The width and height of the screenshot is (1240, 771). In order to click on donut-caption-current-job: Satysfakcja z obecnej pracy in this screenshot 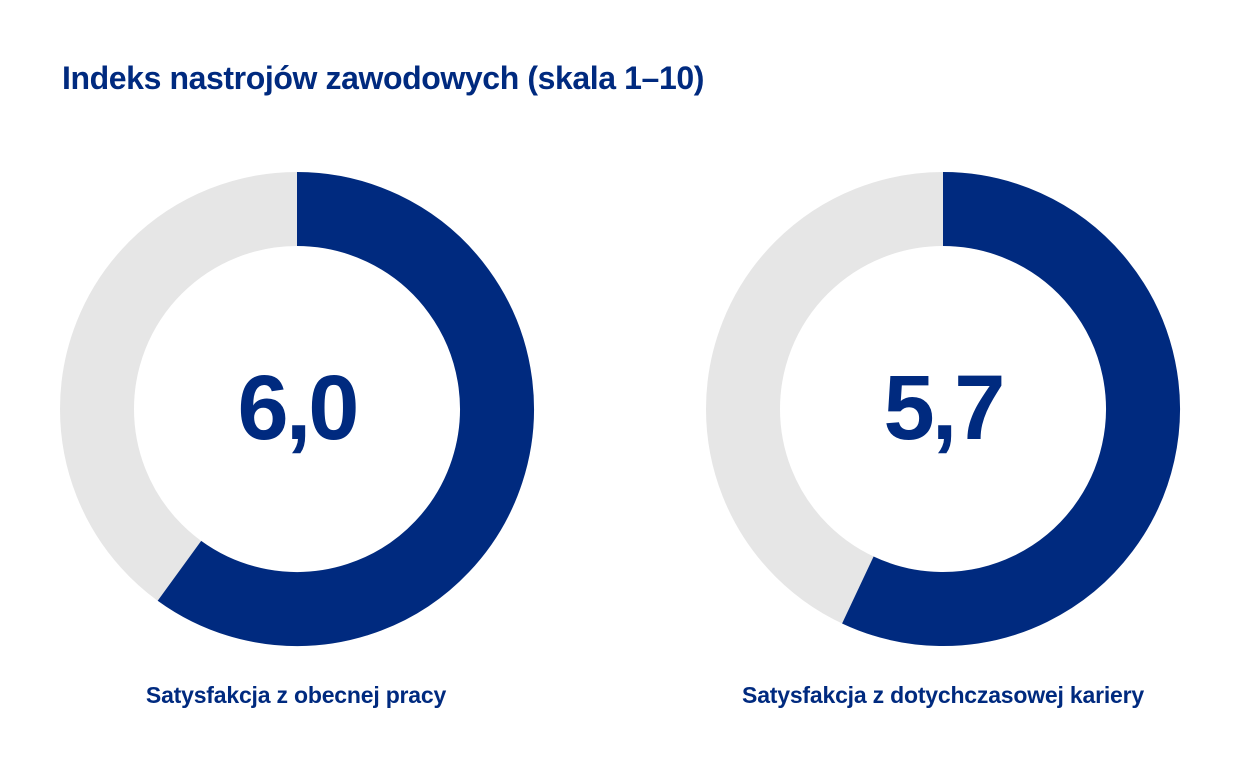, I will do `click(296, 695)`.